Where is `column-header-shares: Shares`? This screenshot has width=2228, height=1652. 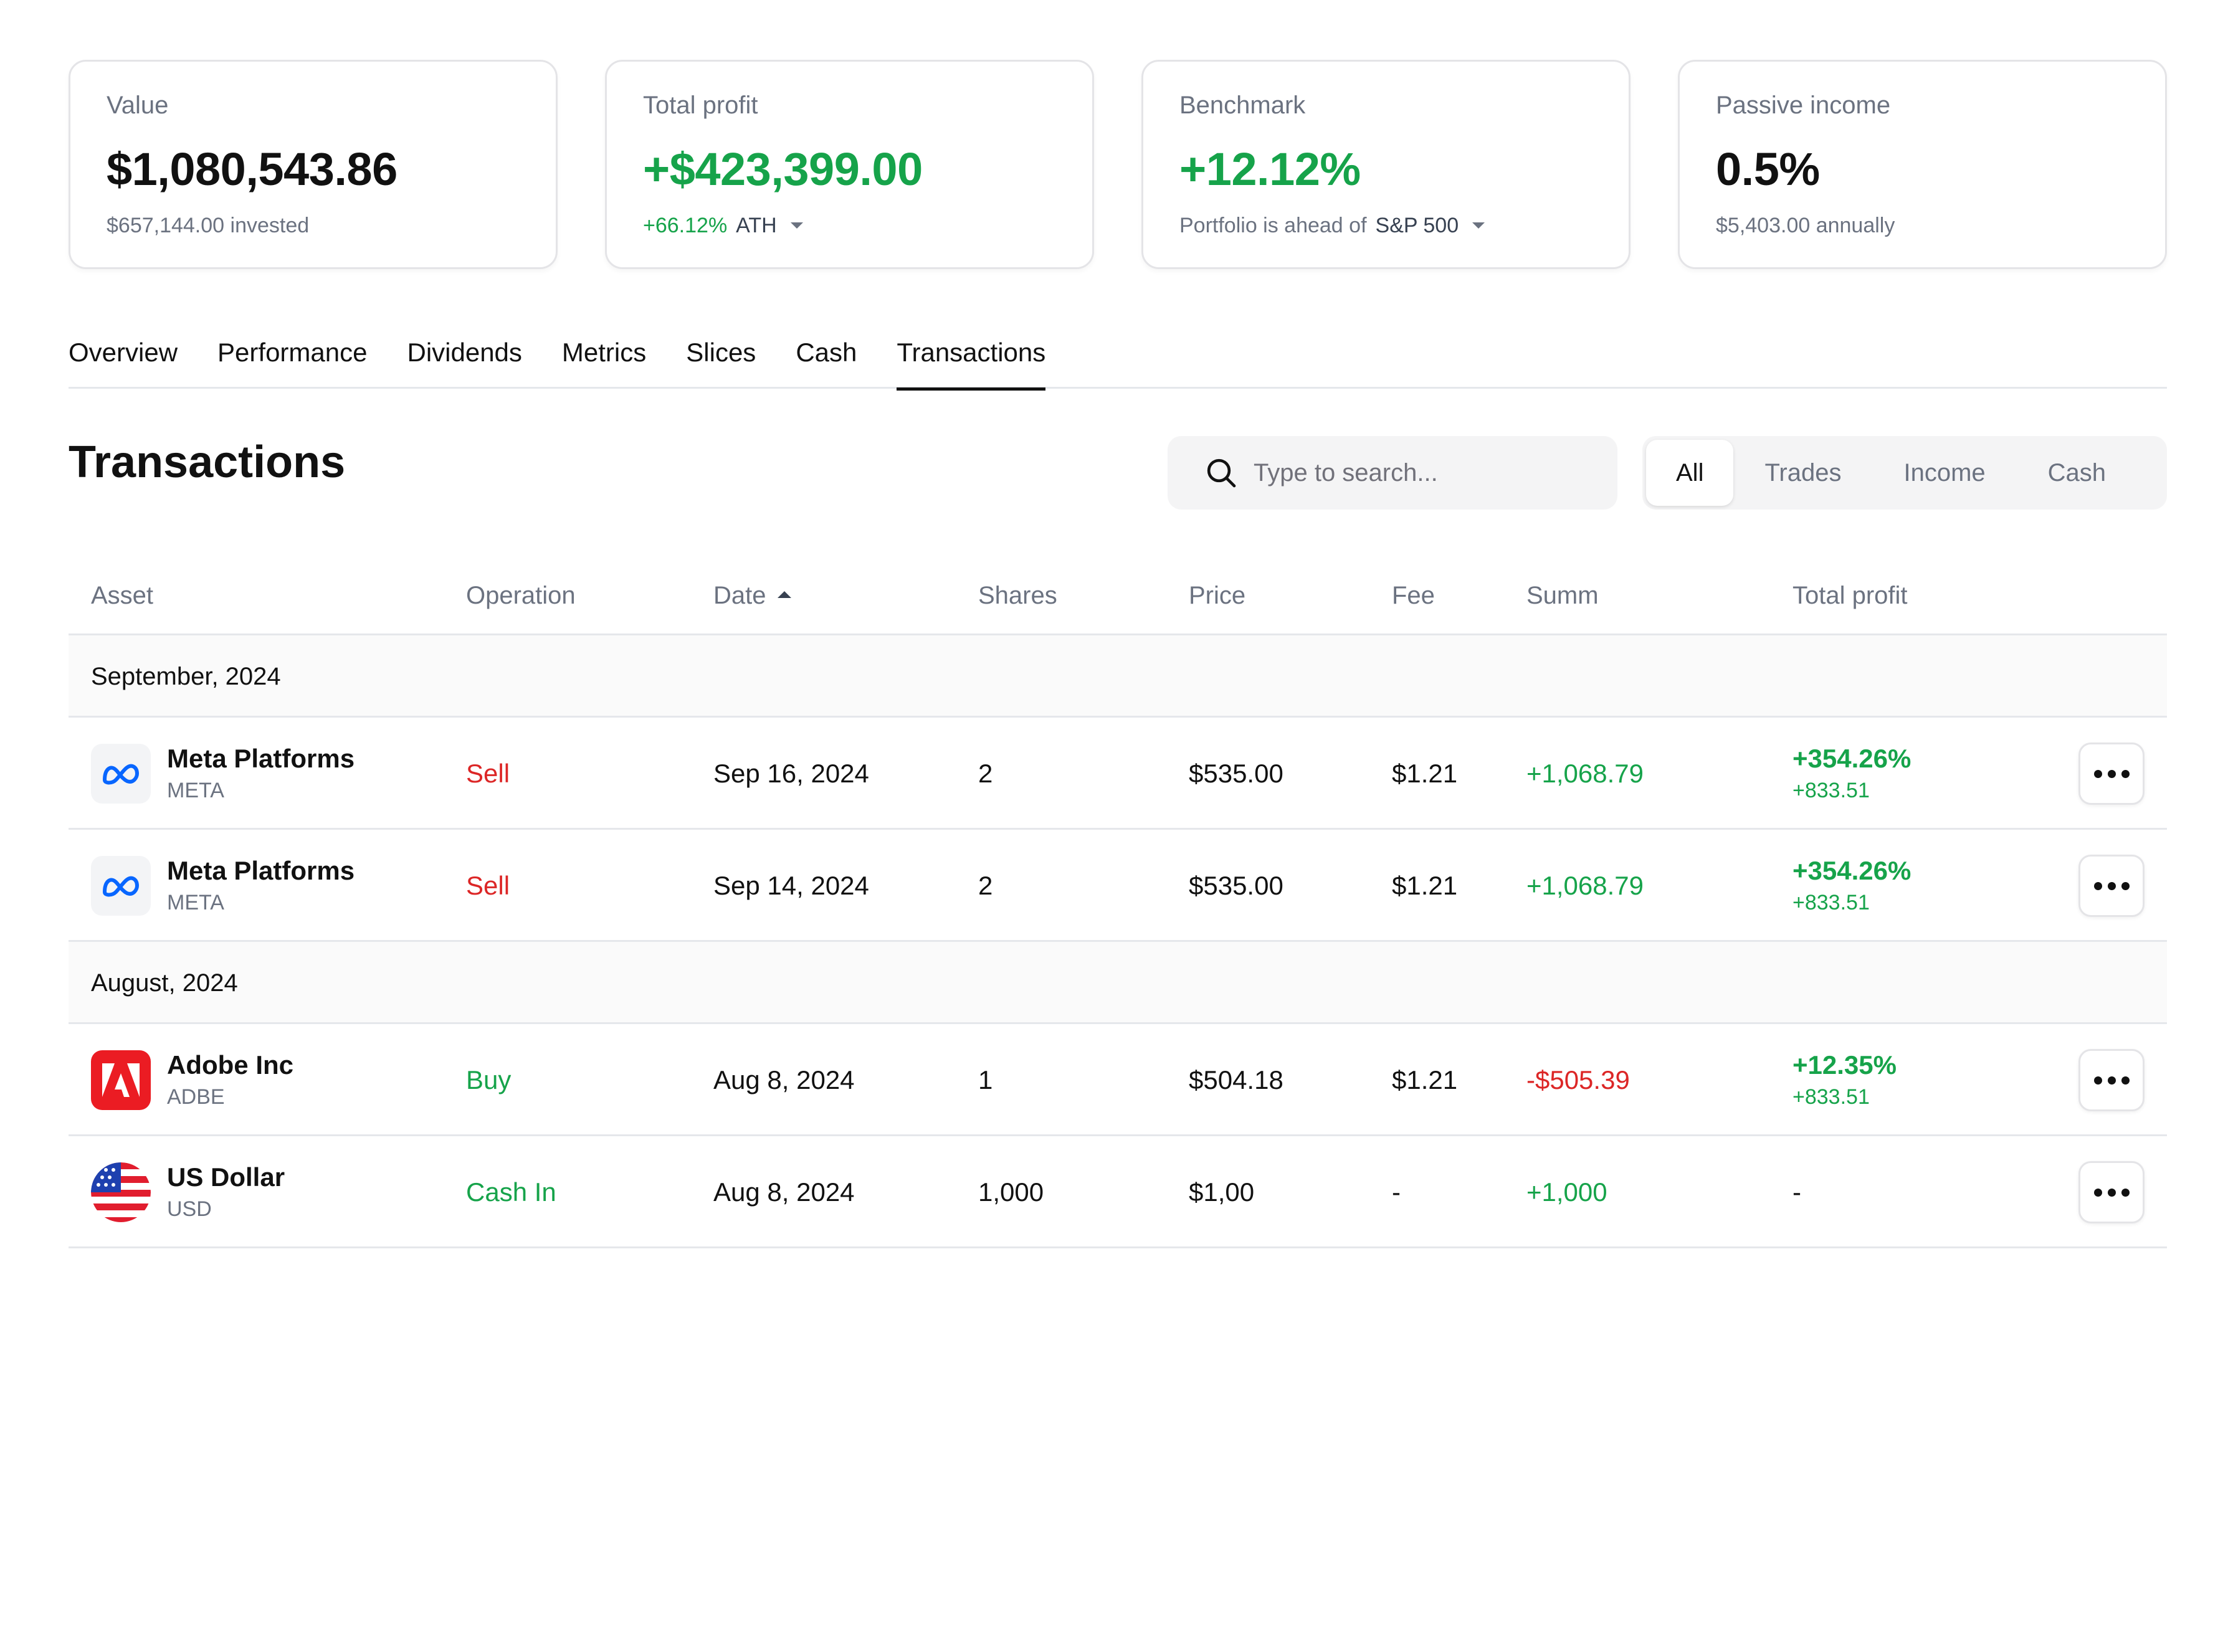
column-header-shares: Shares is located at coordinates (1017, 595).